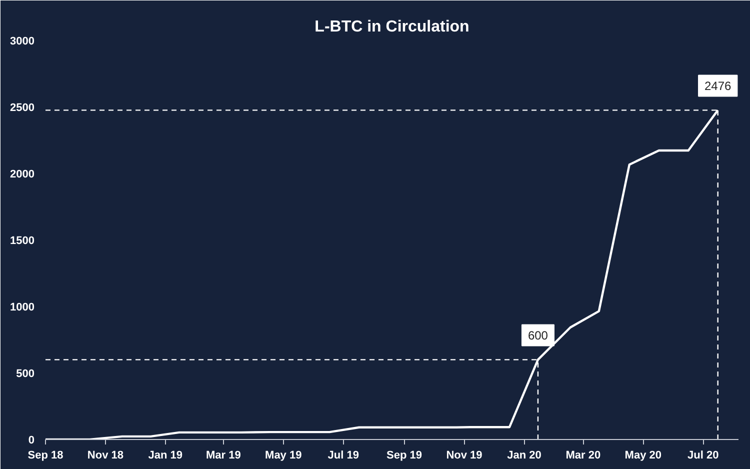 This screenshot has height=469, width=750. What do you see at coordinates (583, 456) in the screenshot?
I see `x-tick-label: Mar 20` at bounding box center [583, 456].